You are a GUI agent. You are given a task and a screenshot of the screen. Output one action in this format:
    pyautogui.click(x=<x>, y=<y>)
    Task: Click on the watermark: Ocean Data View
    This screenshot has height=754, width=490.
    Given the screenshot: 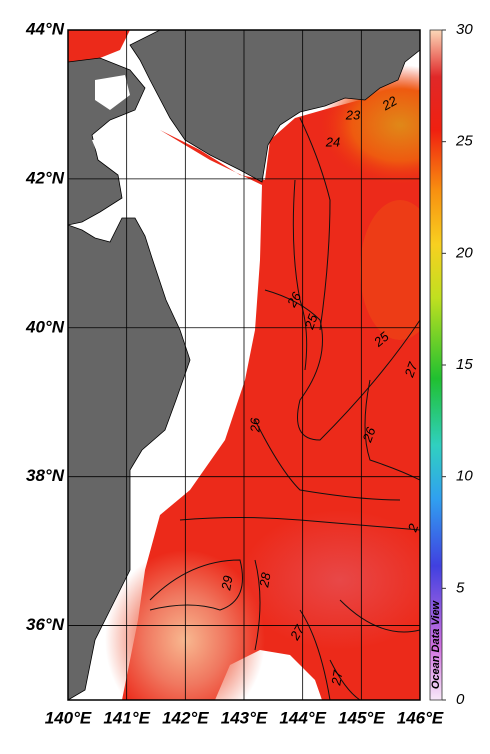 What is the action you would take?
    pyautogui.click(x=436, y=644)
    